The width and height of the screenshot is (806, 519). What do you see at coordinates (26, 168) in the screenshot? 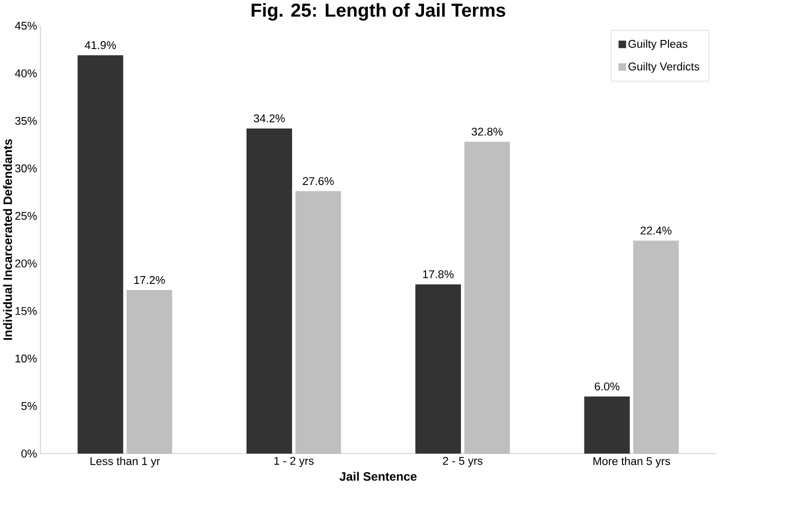
I see `y-tick-label: 30%` at bounding box center [26, 168].